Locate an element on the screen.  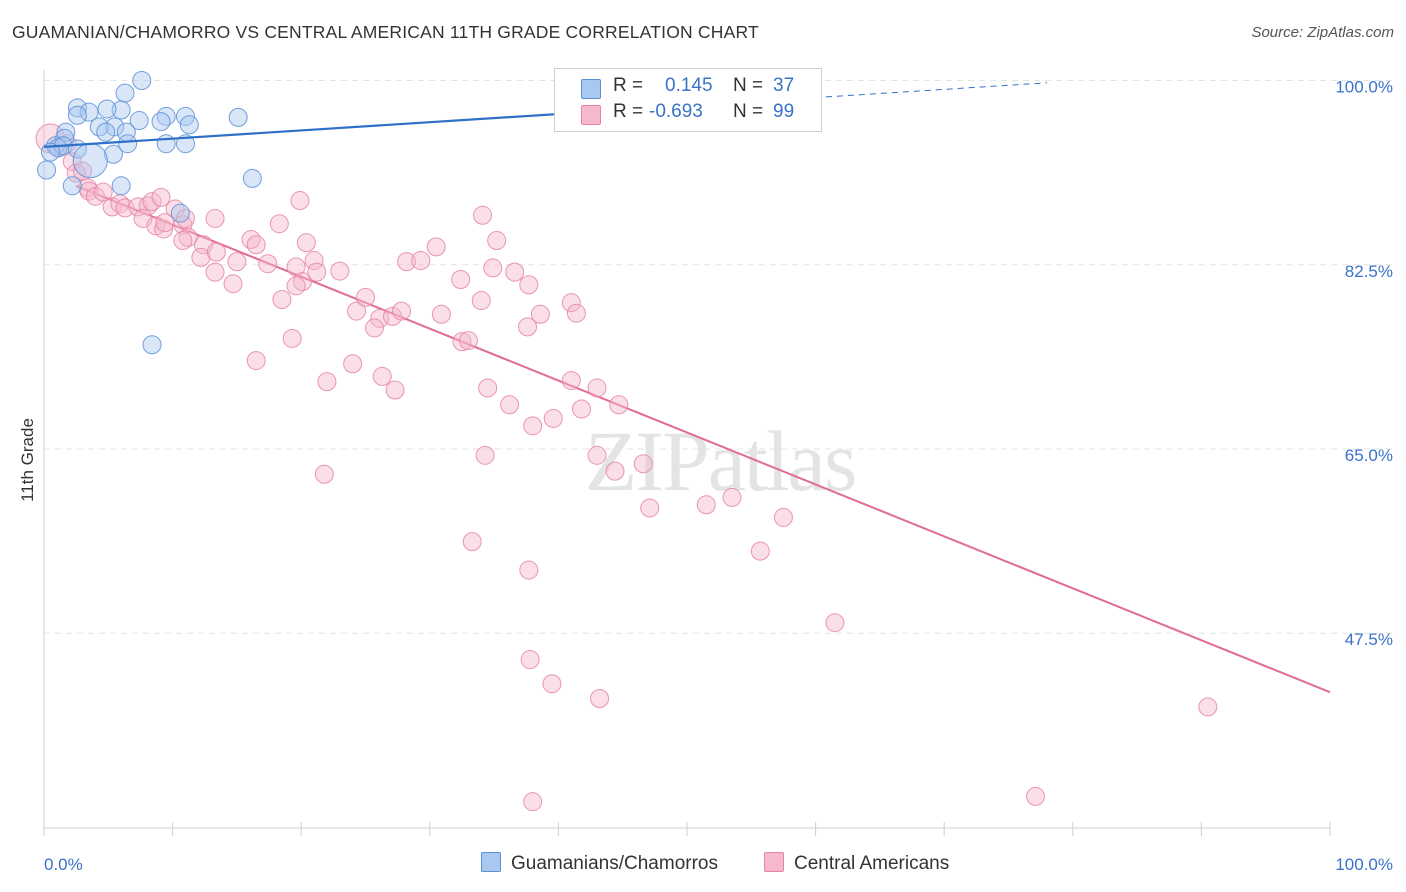
watermark: ZIPatlas is located at coordinates (720, 461).